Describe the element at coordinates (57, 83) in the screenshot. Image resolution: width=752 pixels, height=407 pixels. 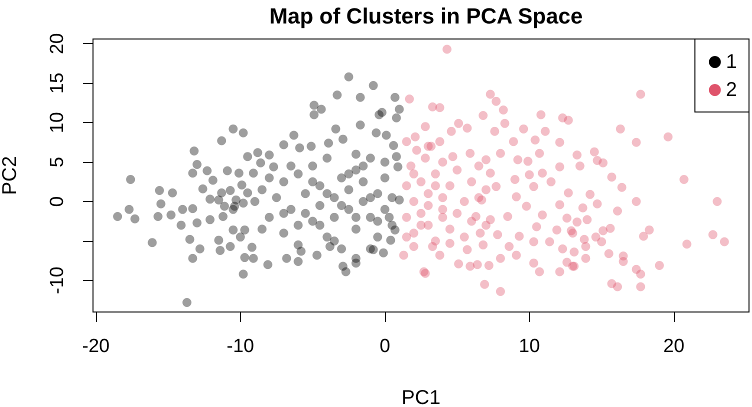
I see `y-tick-label: 15` at that location.